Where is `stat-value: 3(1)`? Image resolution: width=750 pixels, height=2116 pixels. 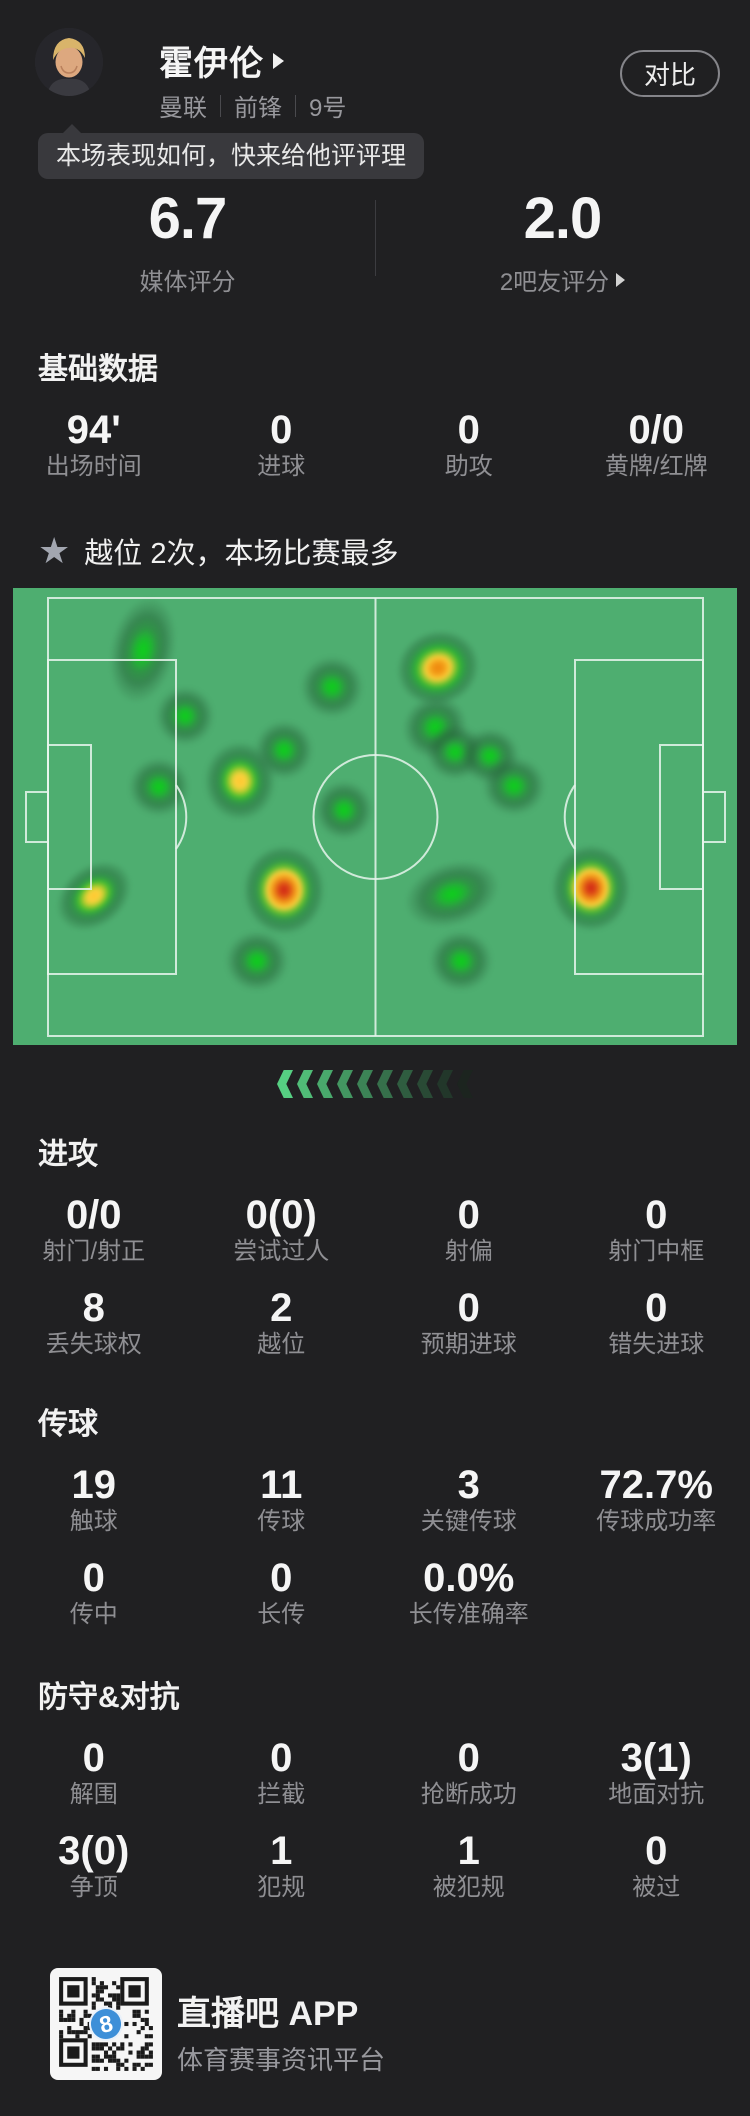 stat-value: 3(1) is located at coordinates (656, 1758).